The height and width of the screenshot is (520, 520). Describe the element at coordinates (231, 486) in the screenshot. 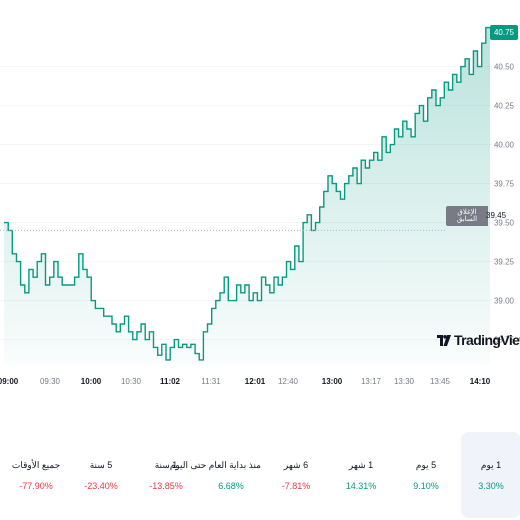

I see `period-change-value: 6.68%` at that location.